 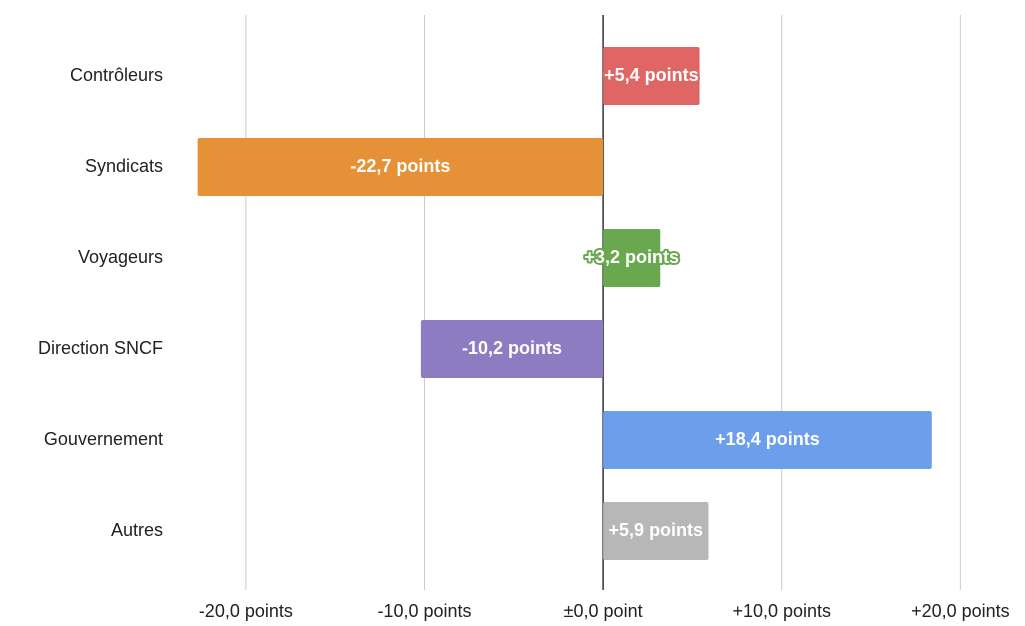 What do you see at coordinates (246, 611) in the screenshot?
I see `x-tick-label: -20,0 points` at bounding box center [246, 611].